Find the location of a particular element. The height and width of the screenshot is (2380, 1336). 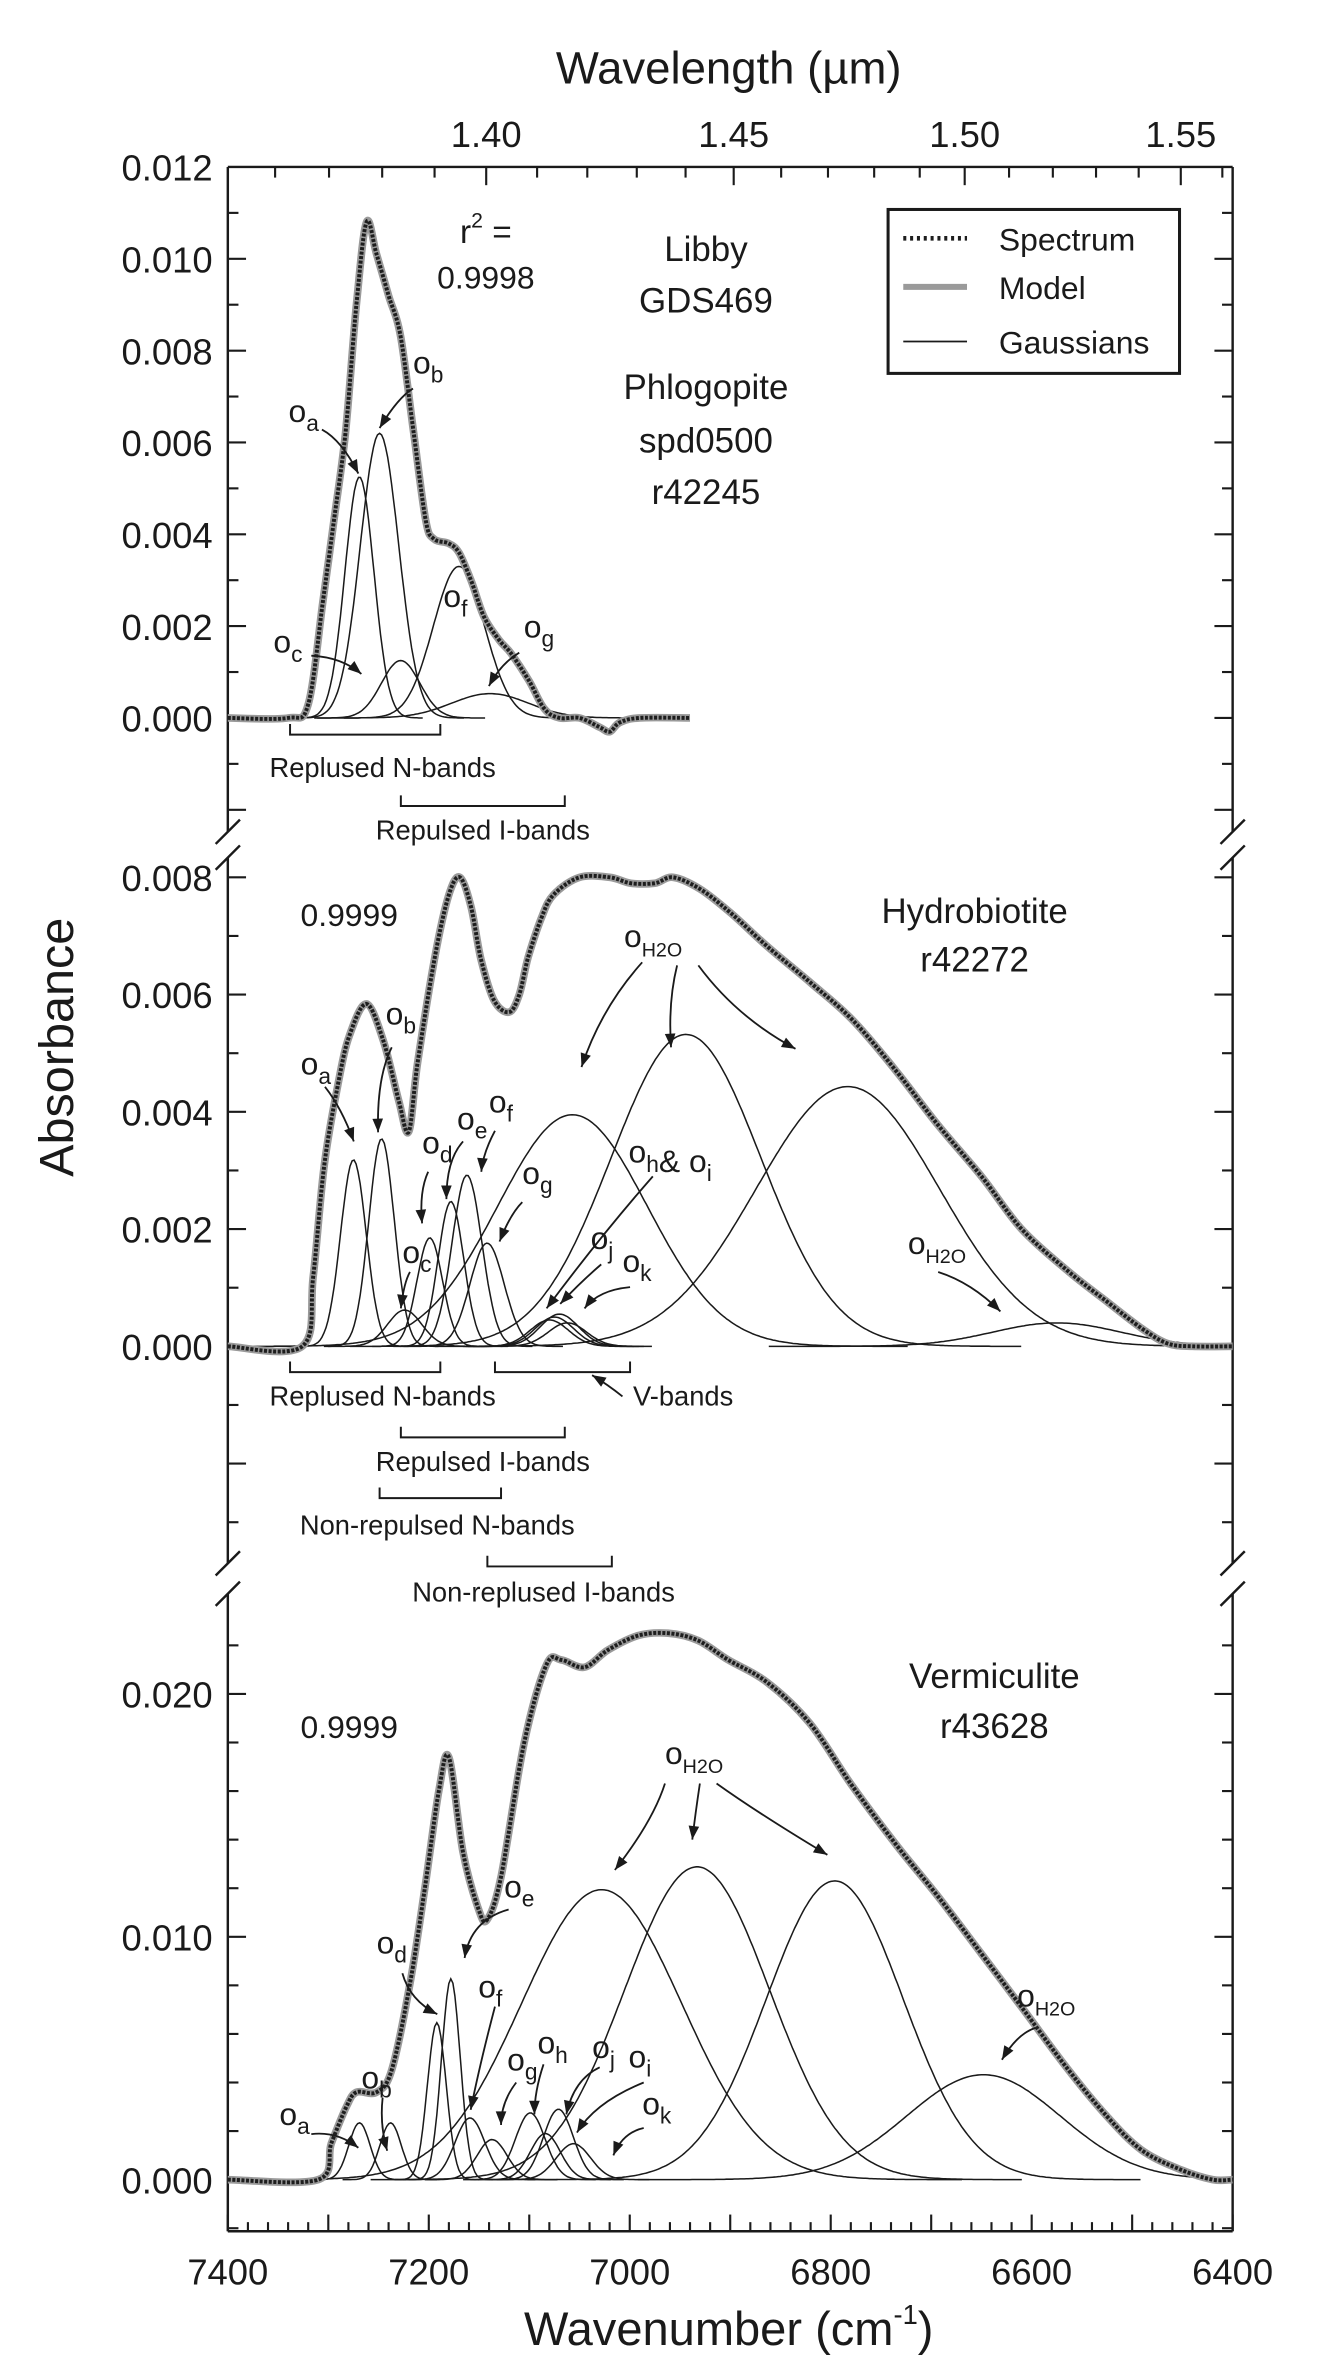

label-subscript: f is located at coordinates (464, 608).